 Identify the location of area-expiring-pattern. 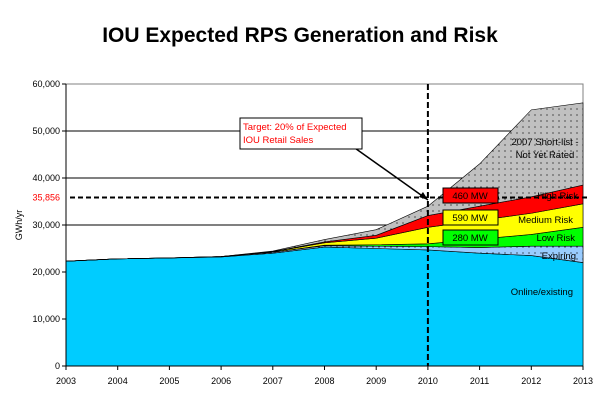
(324, 254).